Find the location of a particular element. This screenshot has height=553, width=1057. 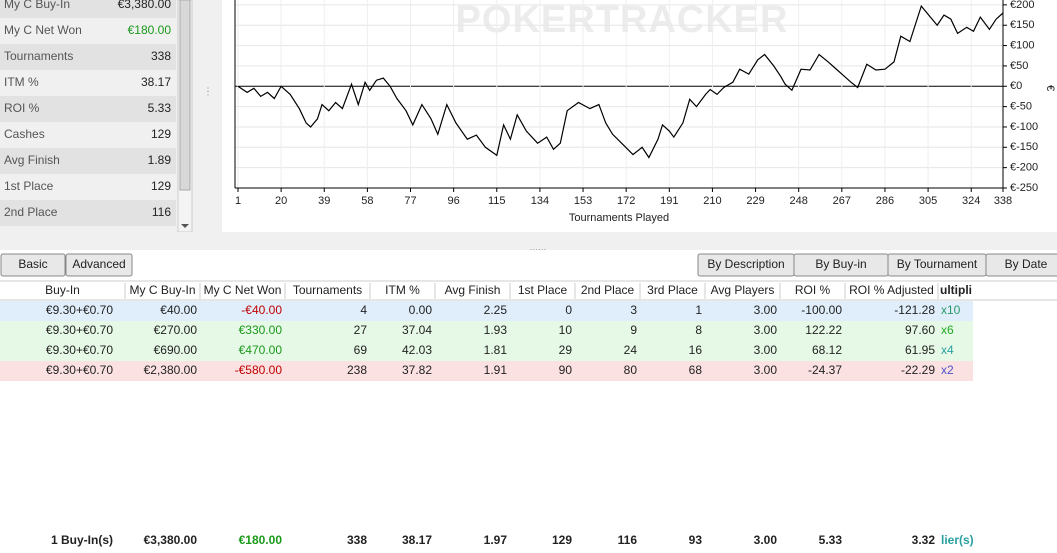

group-tab-label: By Tournament is located at coordinates (937, 264).